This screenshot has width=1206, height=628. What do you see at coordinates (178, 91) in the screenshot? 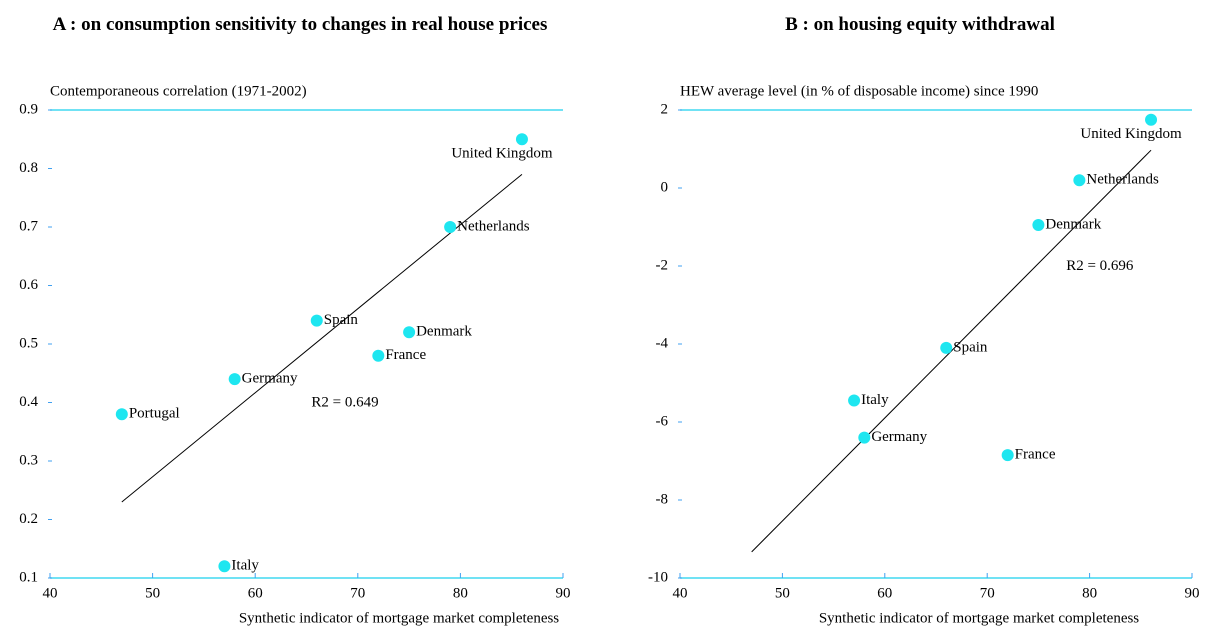
I see `y-axis-label: Contemporaneous correlation (1971-2002)` at bounding box center [178, 91].